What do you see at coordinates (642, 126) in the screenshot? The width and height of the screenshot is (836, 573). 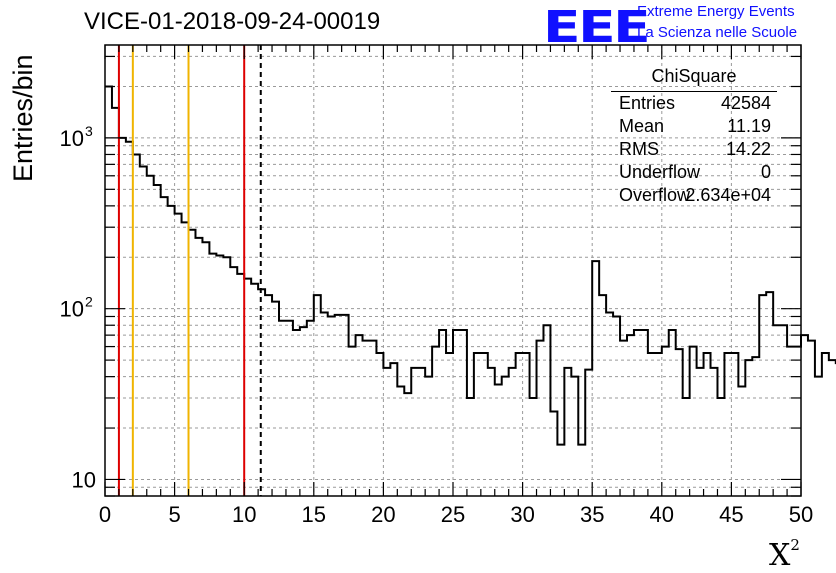 I see `stats-key: Mean` at bounding box center [642, 126].